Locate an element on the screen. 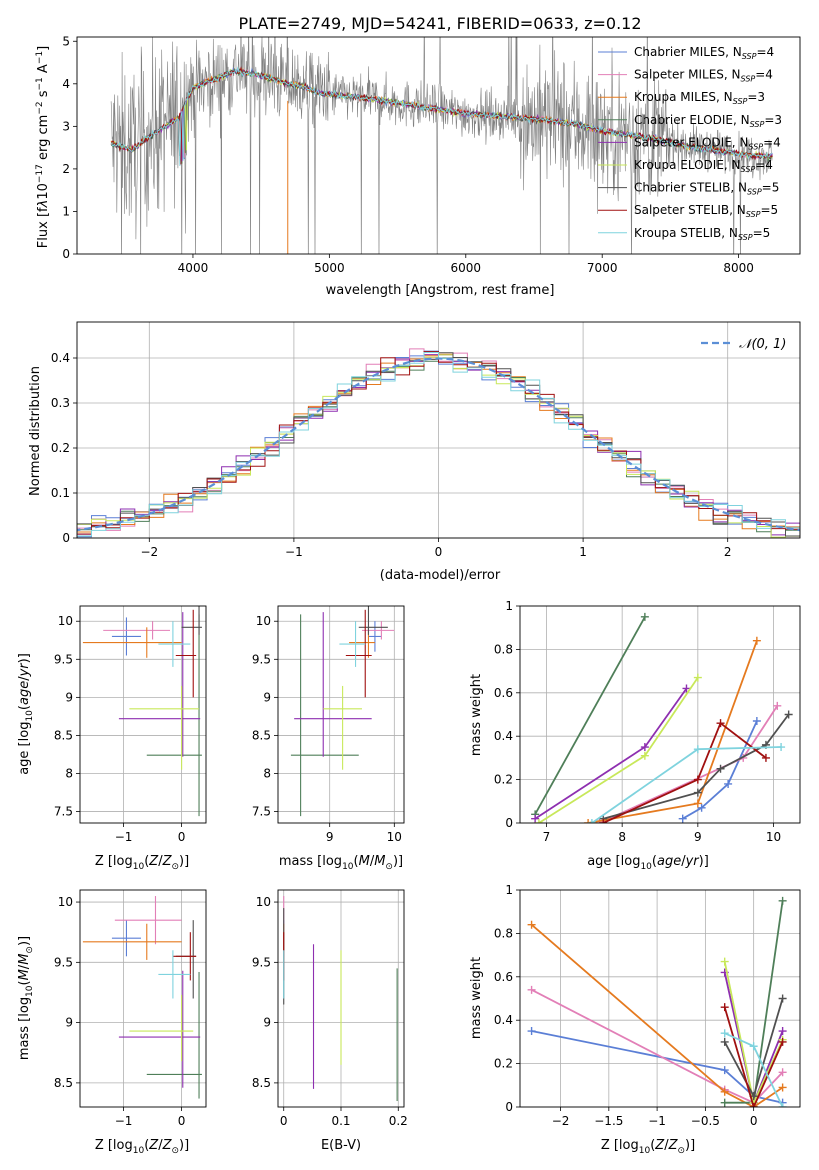 The height and width of the screenshot is (1170, 819). ticks: −1 0 7.5 8 8.5 9 9.5 10 is located at coordinates (120, 729).